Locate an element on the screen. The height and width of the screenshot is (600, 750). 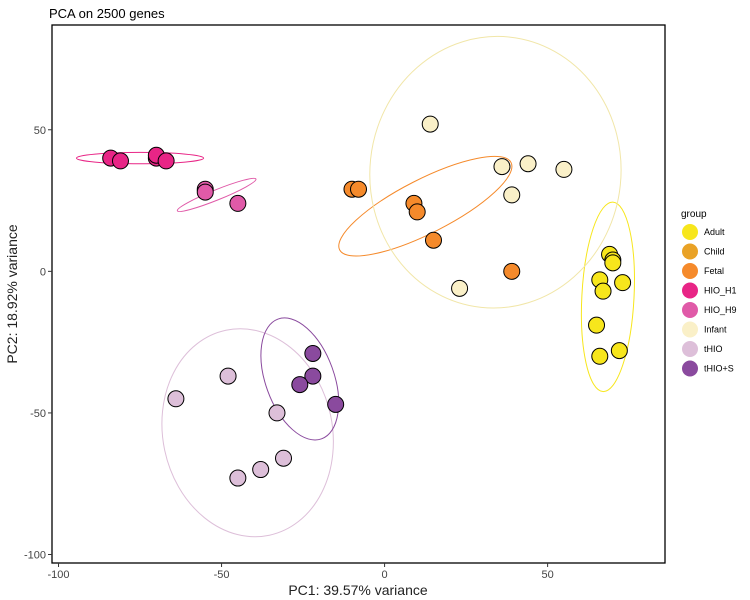
legend-label-adult: Adult is located at coordinates (714, 232).